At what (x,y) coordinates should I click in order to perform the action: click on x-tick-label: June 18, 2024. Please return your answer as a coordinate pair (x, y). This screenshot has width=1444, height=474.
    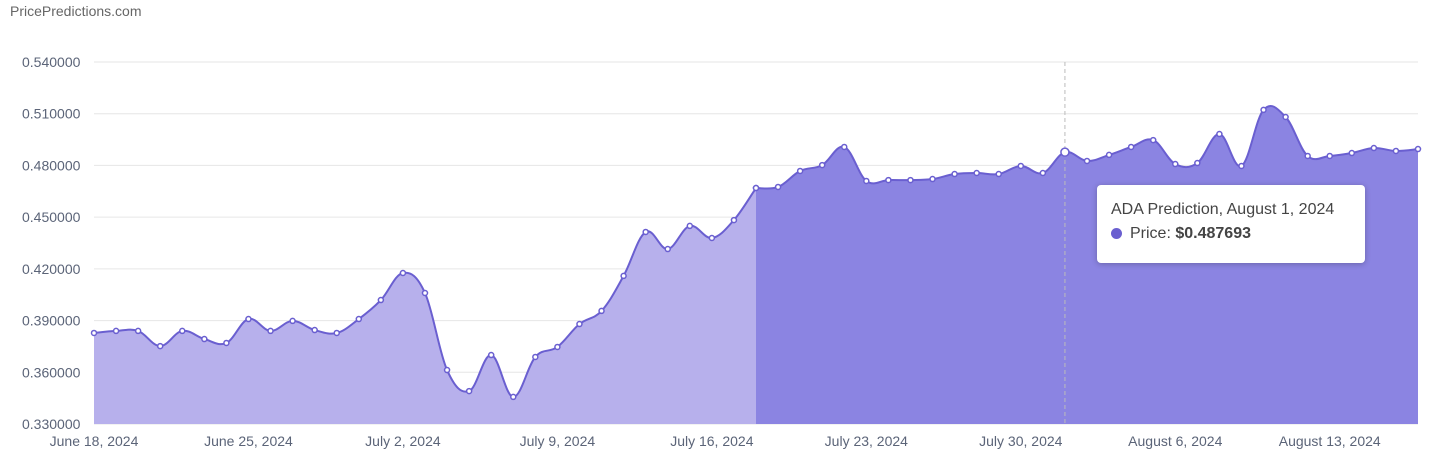
    Looking at the image, I should click on (94, 441).